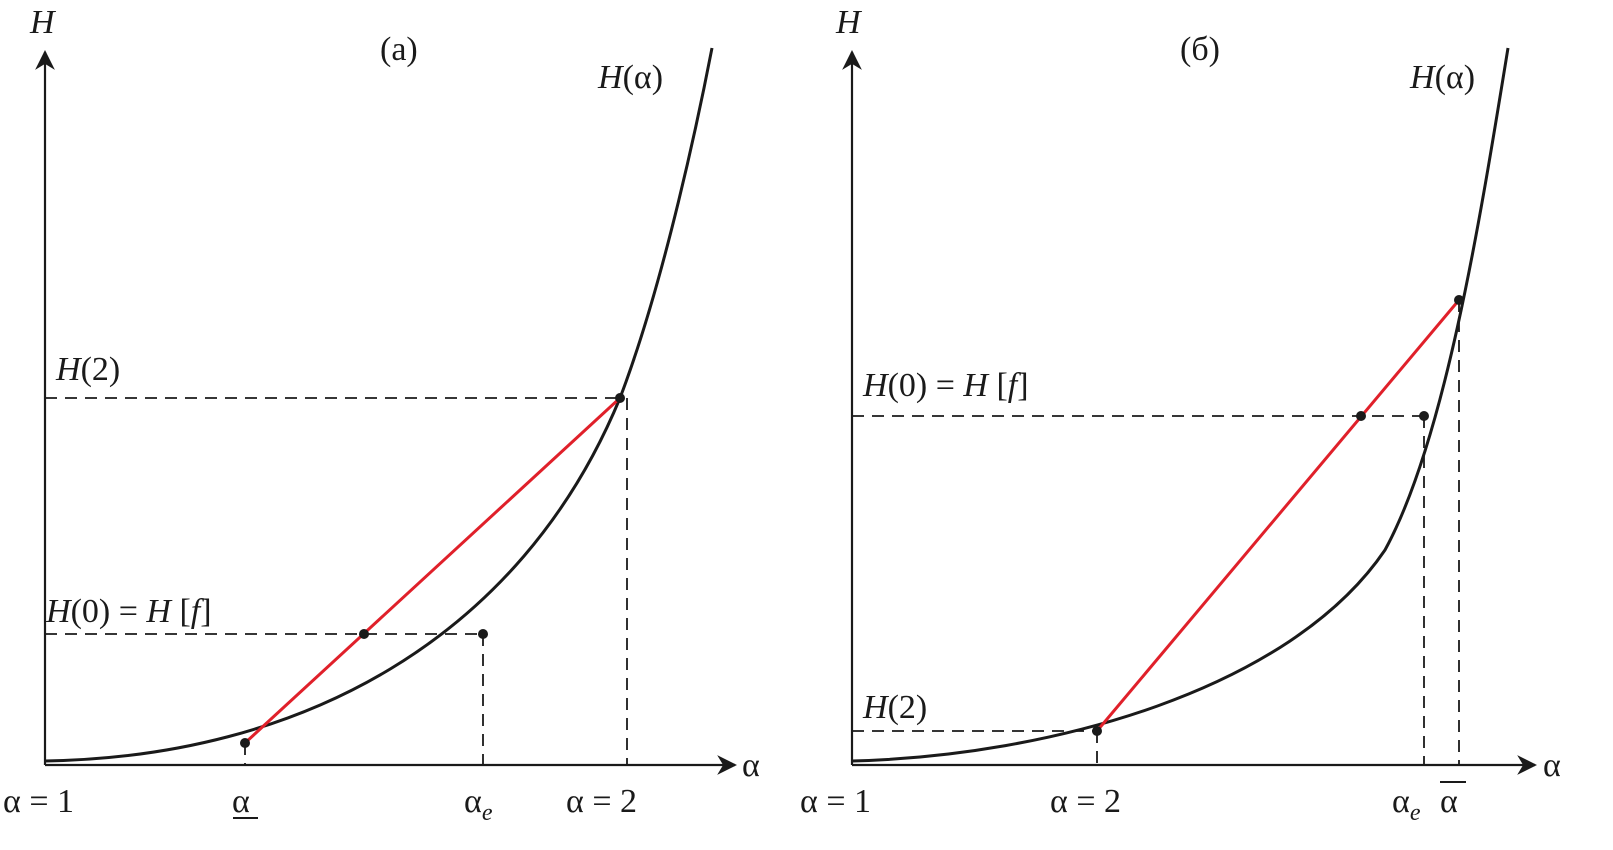  What do you see at coordinates (1097, 731) in the screenshot?
I see `panel-b-point-alpha2` at bounding box center [1097, 731].